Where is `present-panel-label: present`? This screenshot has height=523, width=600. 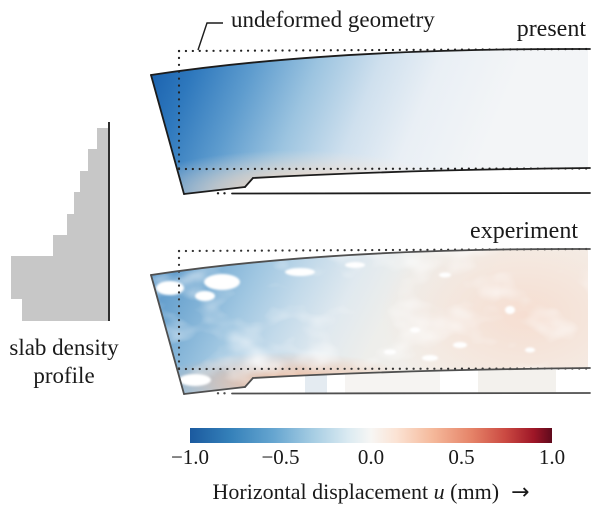 present-panel-label: present is located at coordinates (551, 29).